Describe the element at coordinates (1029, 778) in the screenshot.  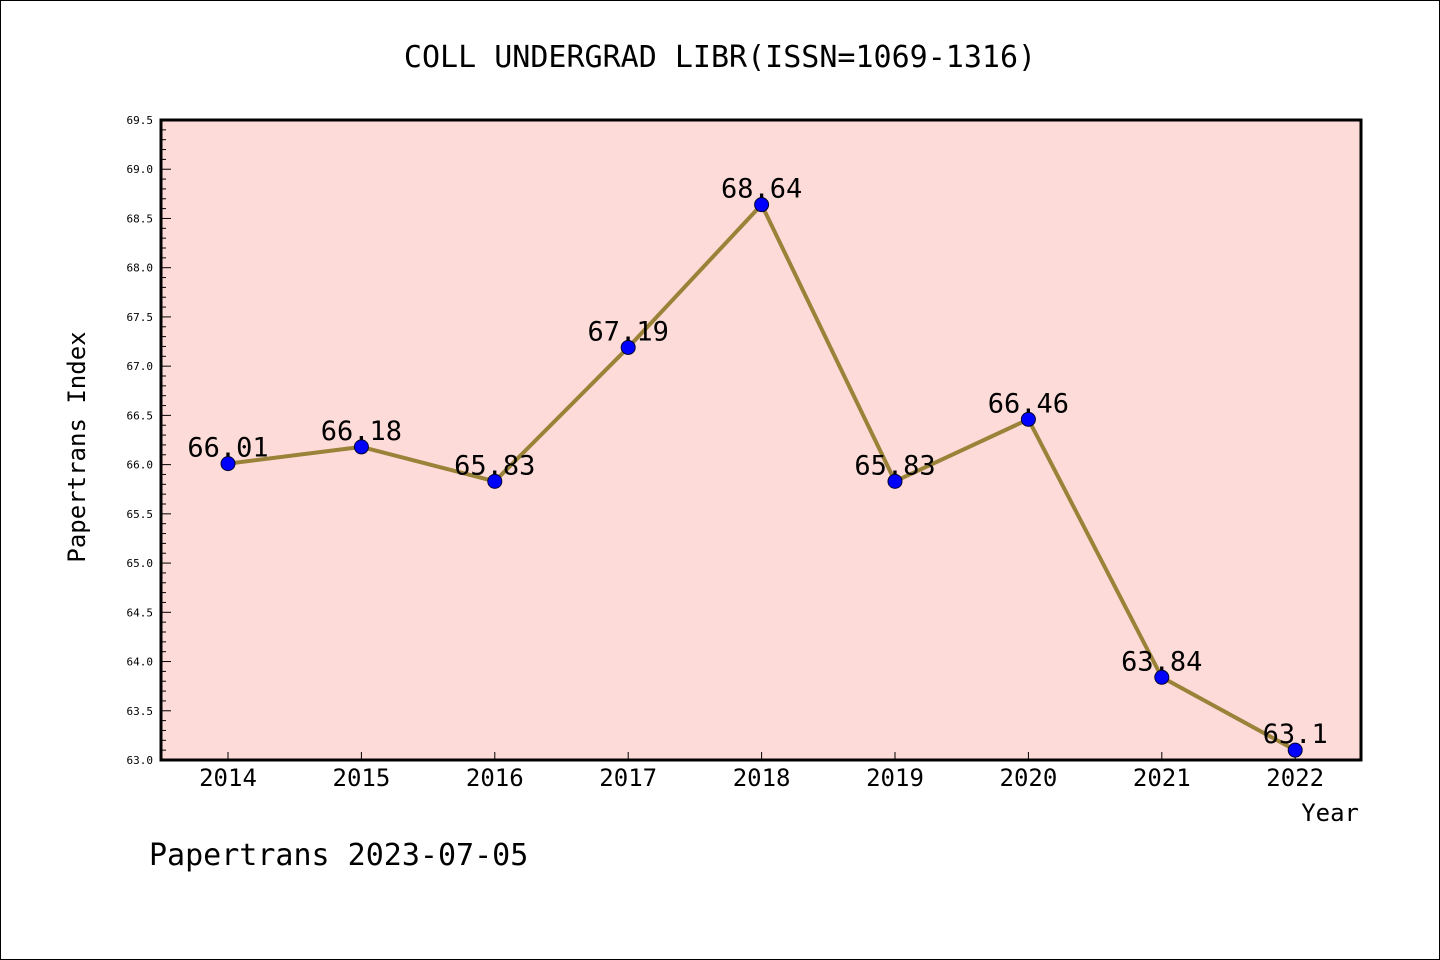
I see `x-tick-label: 2020` at that location.